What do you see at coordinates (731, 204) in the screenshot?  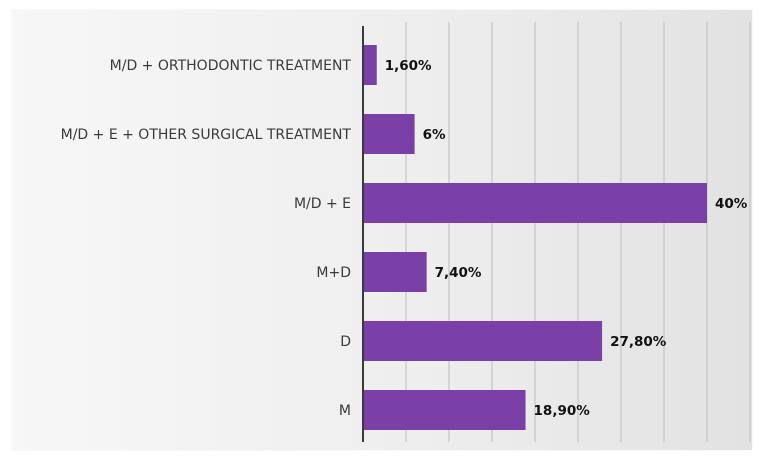 I see `data-label-3: 40%` at bounding box center [731, 204].